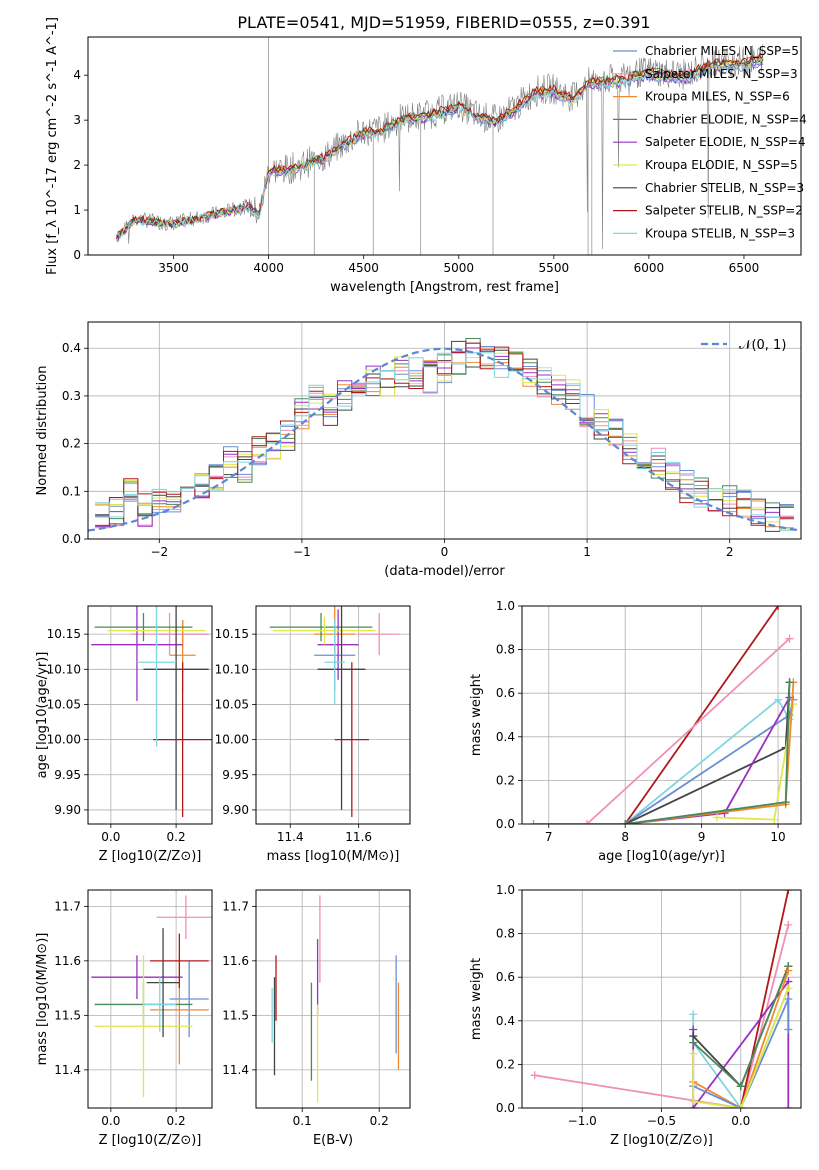  What do you see at coordinates (333, 1140) in the screenshot?
I see `x-axis-label: E(B-V)` at bounding box center [333, 1140].